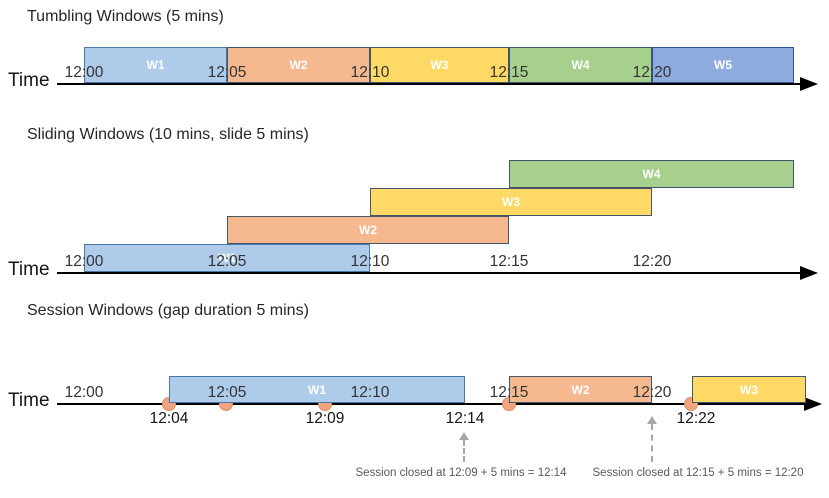 This screenshot has width=829, height=498. Describe the element at coordinates (29, 269) in the screenshot. I see `sliding-time-axis-label: Time` at that location.